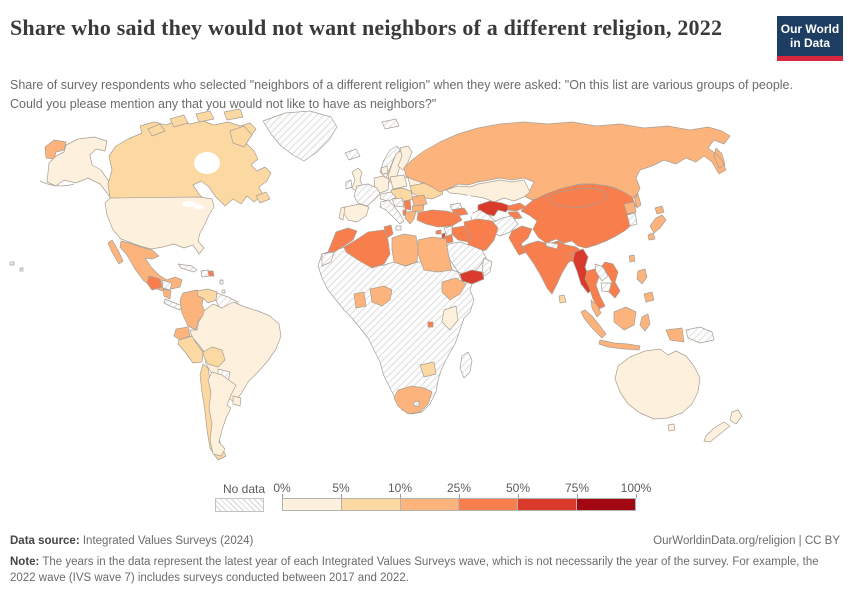  I want to click on country-philippines-luzon, so click(642, 276).